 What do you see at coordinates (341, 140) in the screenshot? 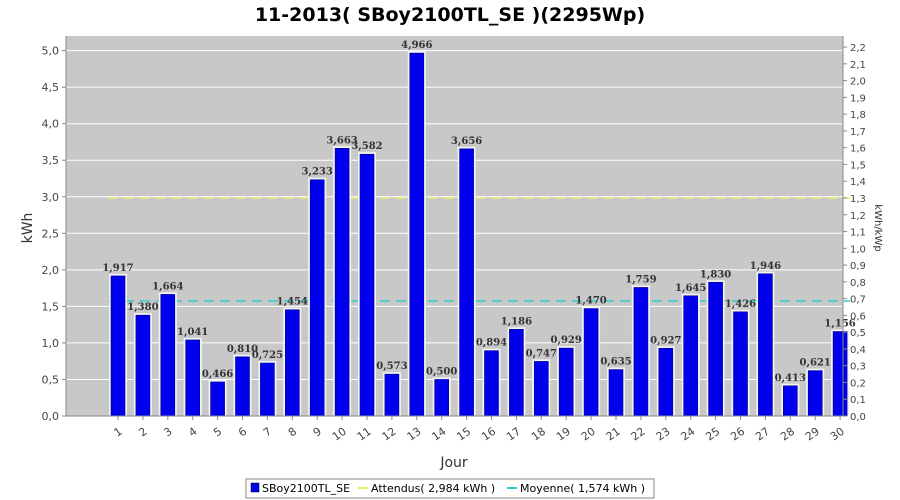
I see `bar-data-label: 3,663` at bounding box center [341, 140].